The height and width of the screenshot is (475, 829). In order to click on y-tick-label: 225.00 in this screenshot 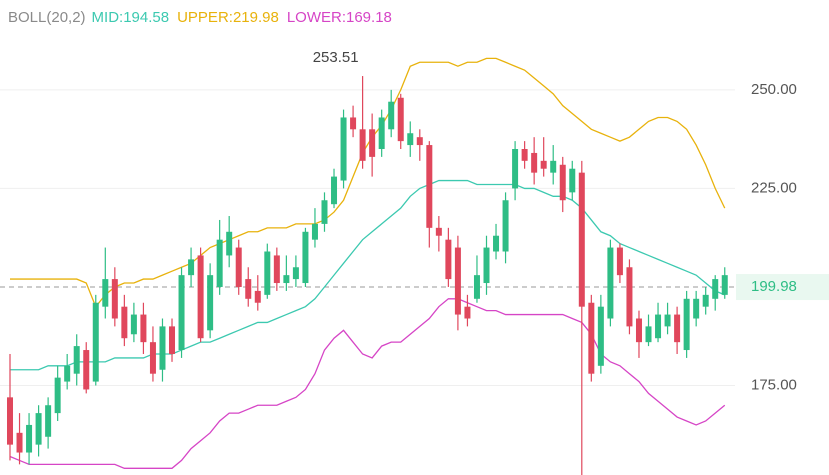, I will do `click(774, 187)`.